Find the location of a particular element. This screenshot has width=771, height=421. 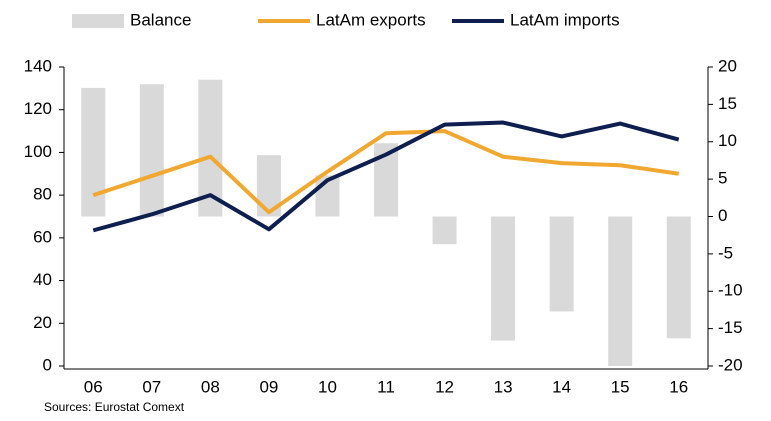

y2-tick-label: 10 is located at coordinates (727, 140).